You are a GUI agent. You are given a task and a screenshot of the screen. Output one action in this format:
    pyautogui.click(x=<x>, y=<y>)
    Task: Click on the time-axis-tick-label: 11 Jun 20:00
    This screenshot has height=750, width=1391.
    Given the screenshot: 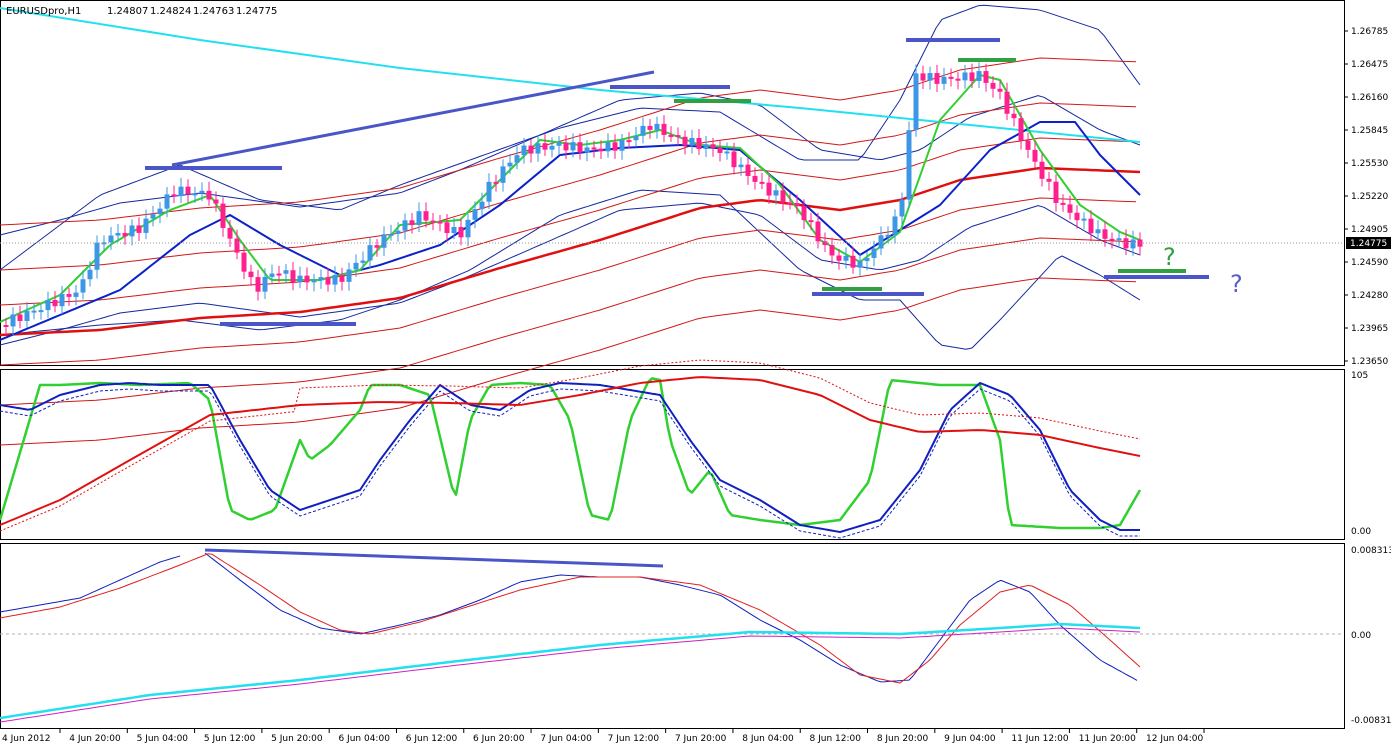 What is the action you would take?
    pyautogui.click(x=1107, y=739)
    